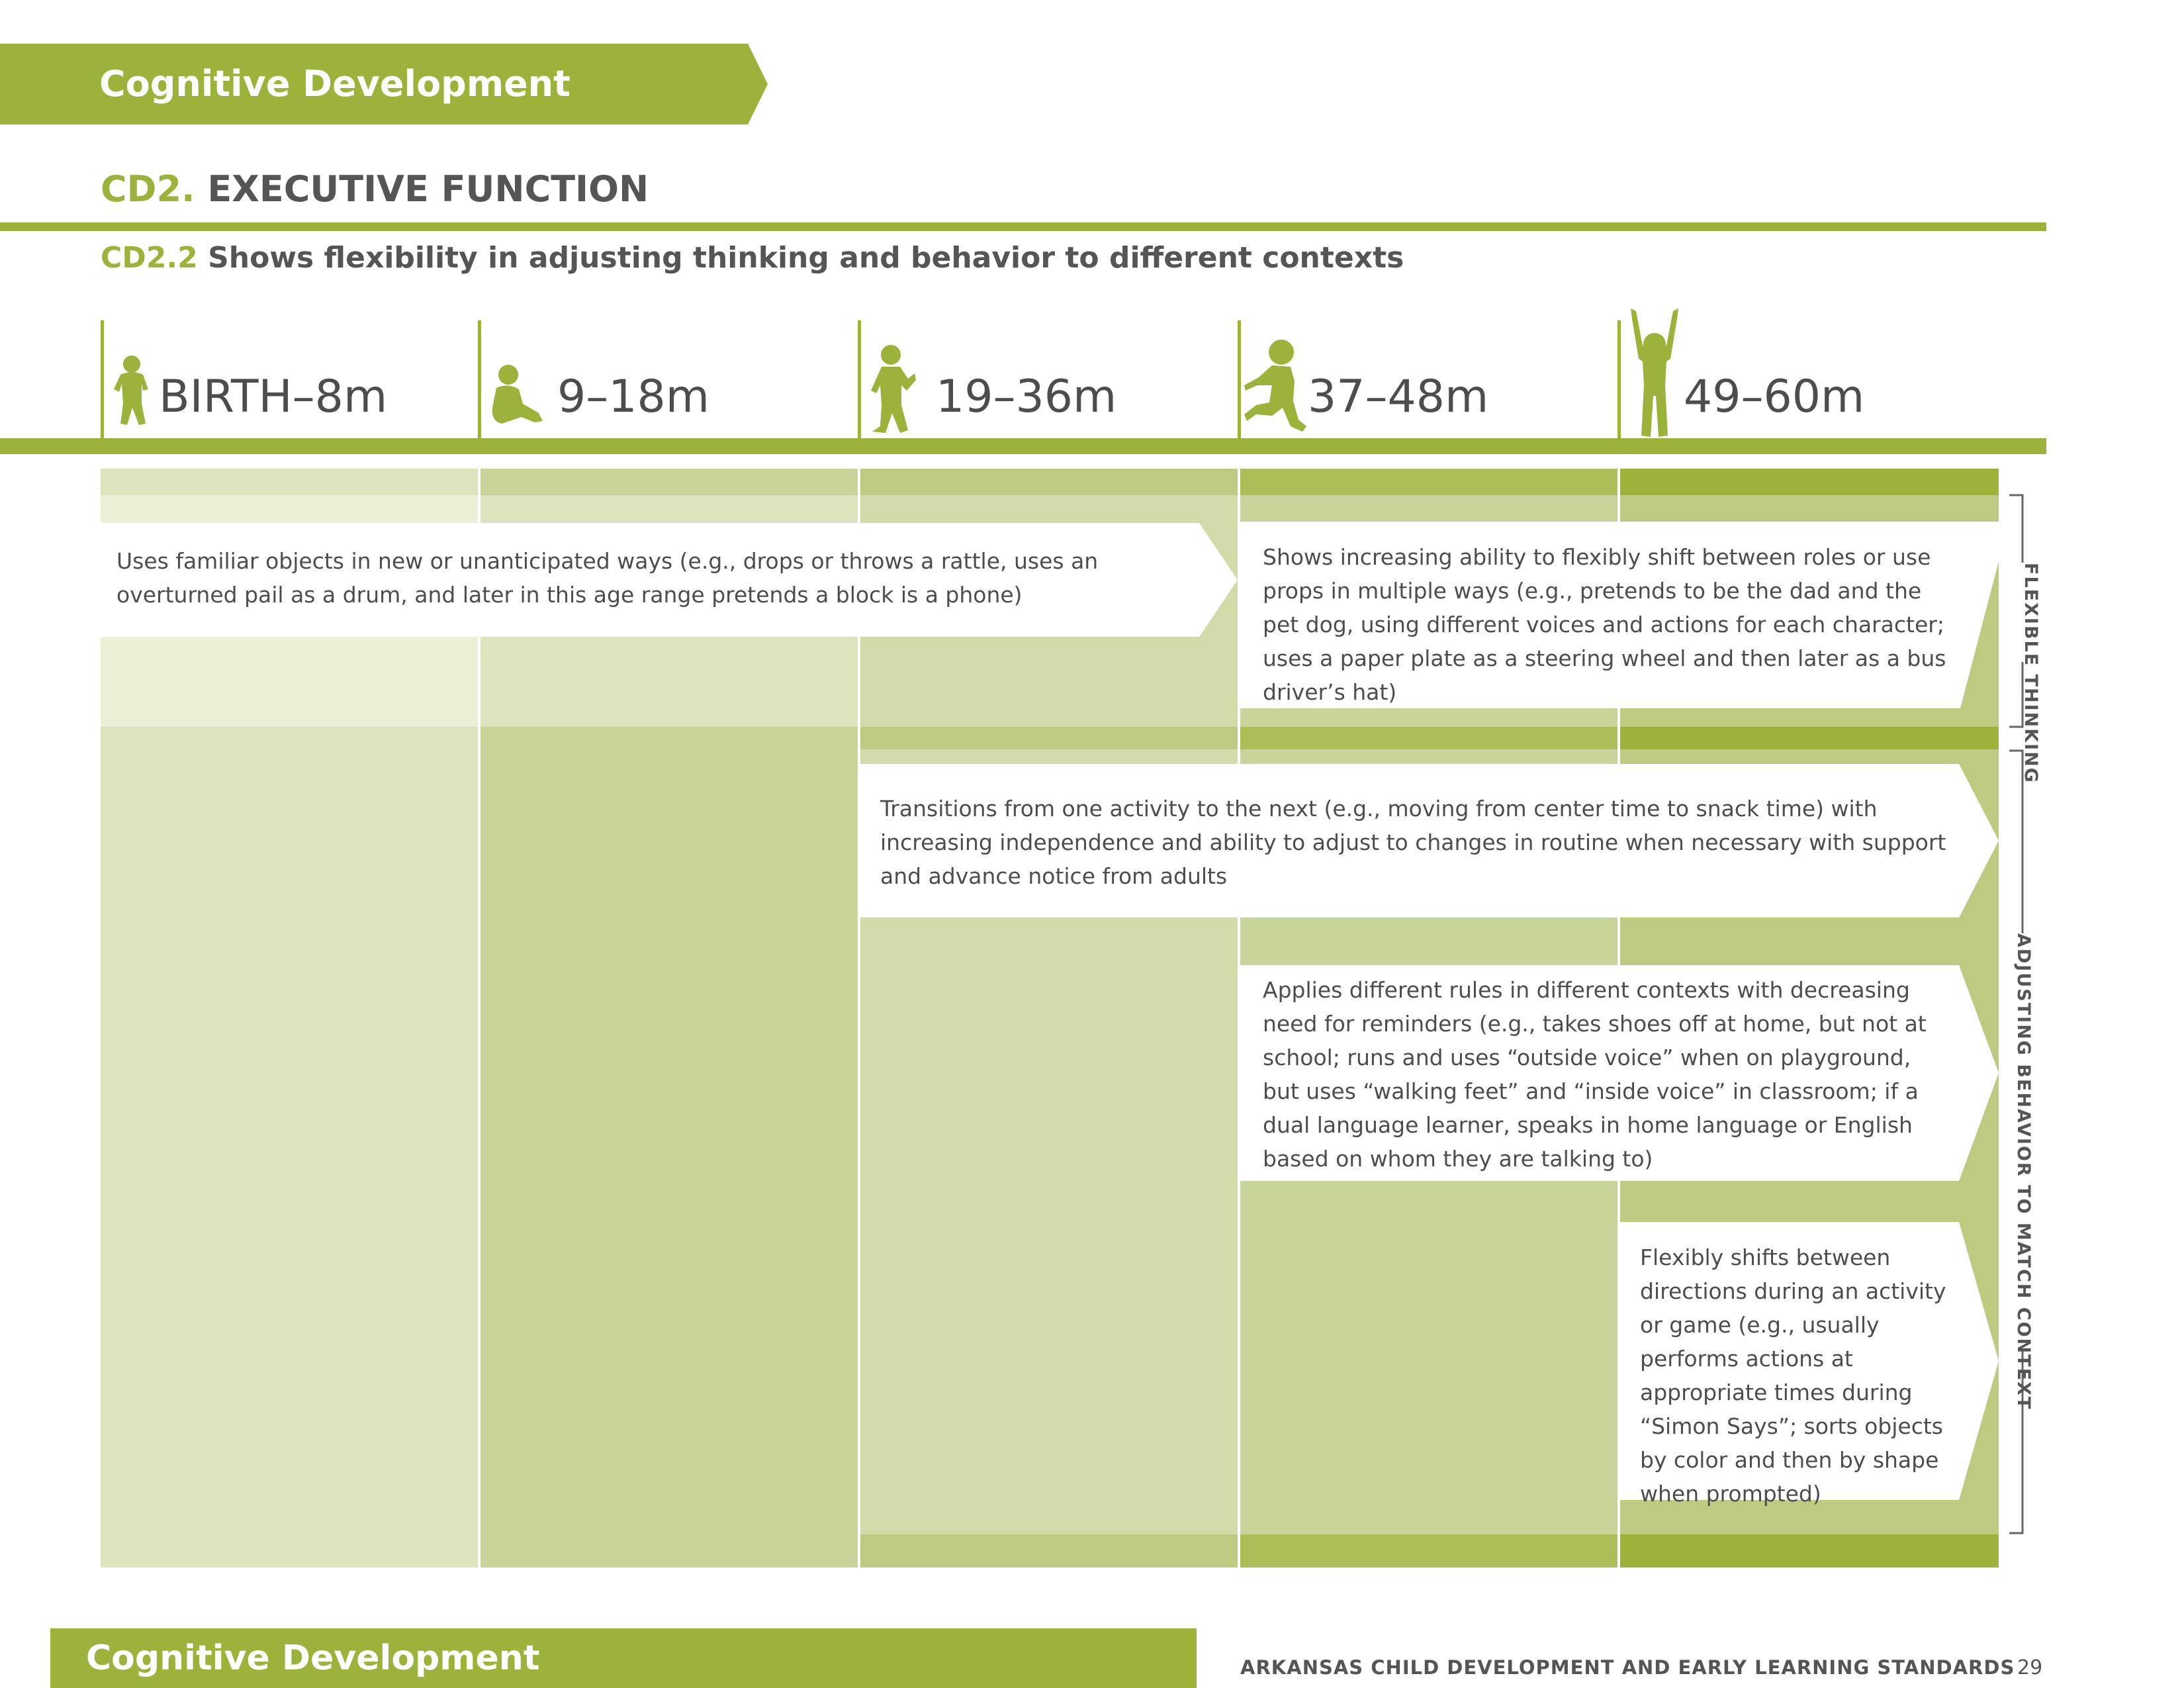 The height and width of the screenshot is (1688, 2184). What do you see at coordinates (2022, 673) in the screenshot?
I see `side-label-flexible-thinking: FLEXIBLE THINKING` at bounding box center [2022, 673].